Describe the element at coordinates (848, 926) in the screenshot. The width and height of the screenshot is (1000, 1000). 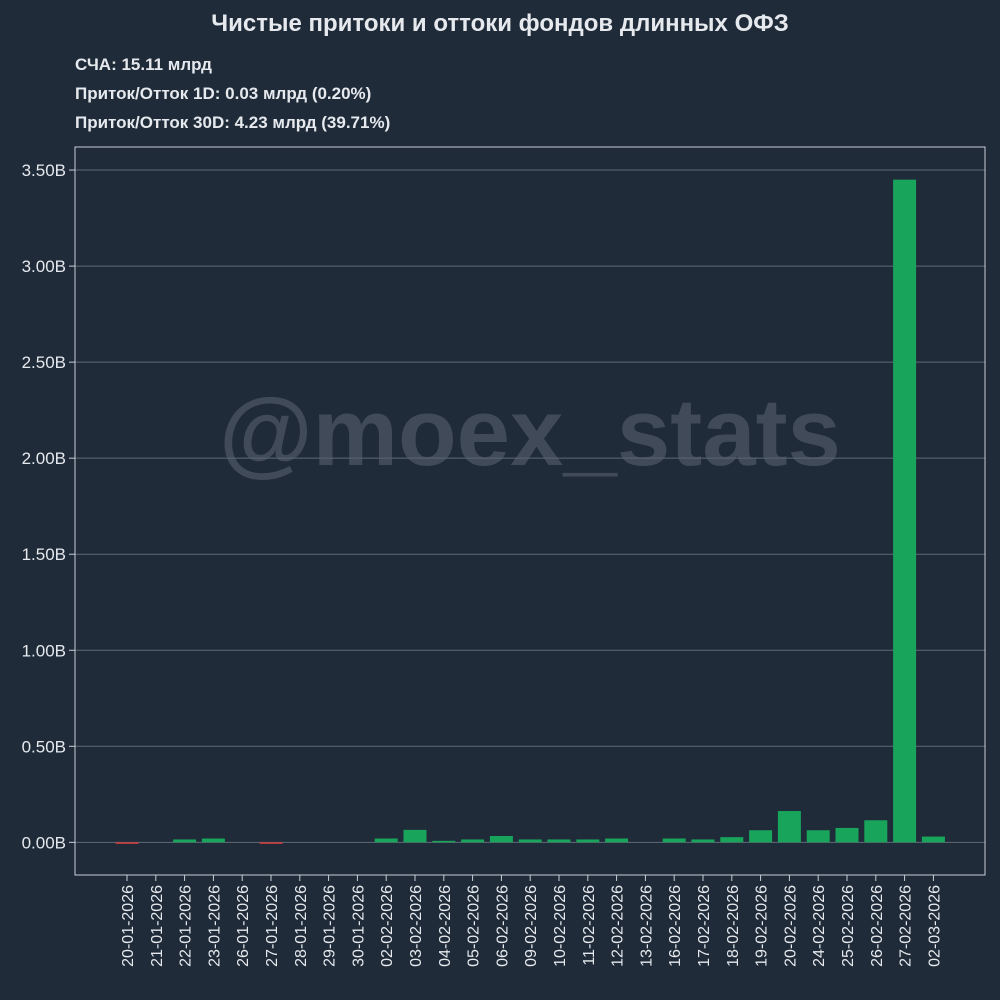
I see `x-tick-label: 25-02-2026` at that location.